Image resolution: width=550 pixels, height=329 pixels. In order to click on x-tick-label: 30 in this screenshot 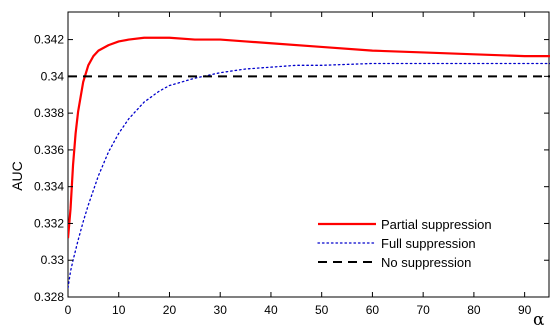, I will do `click(221, 310)`.